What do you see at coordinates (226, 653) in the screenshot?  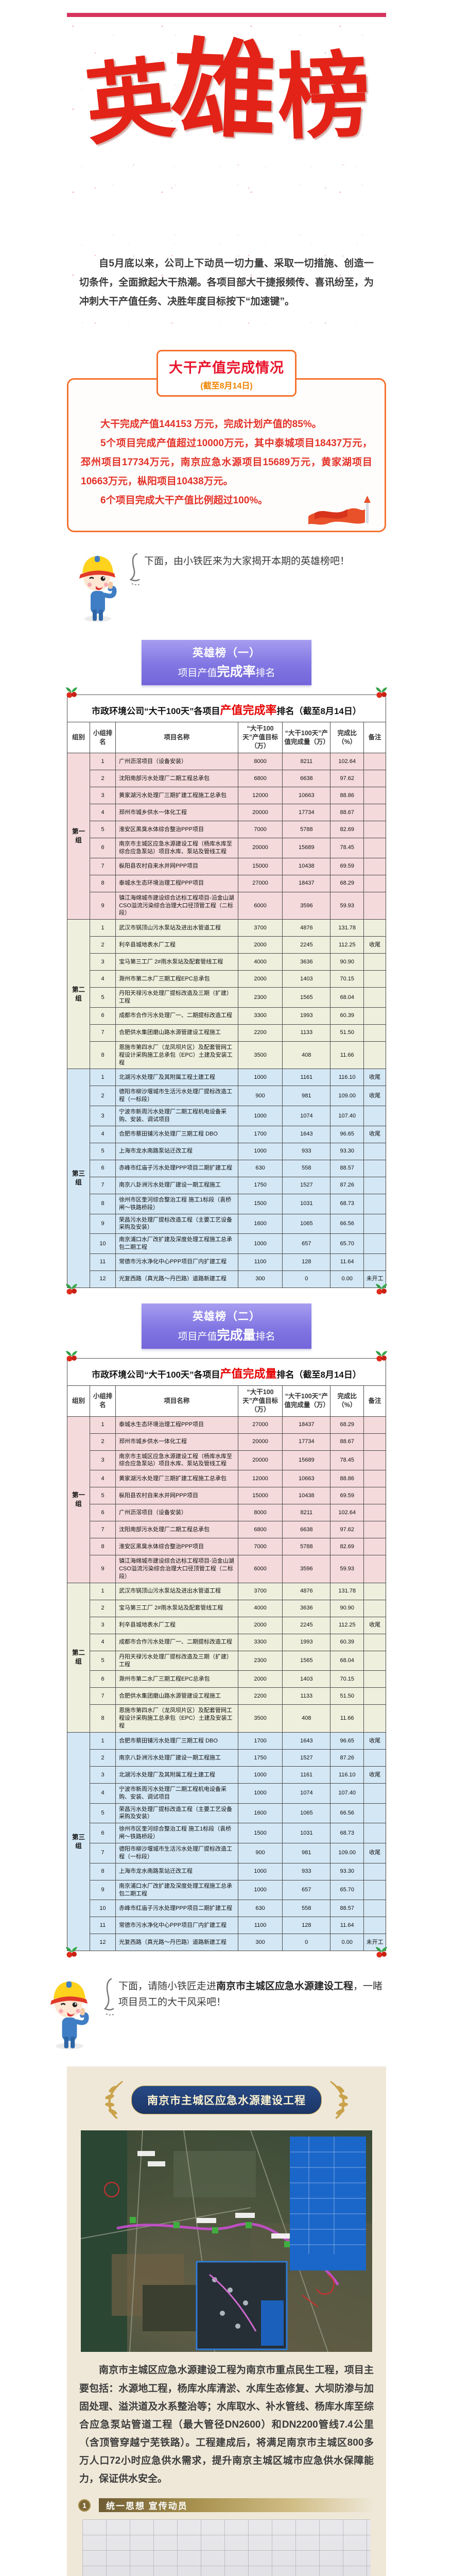 I see `ribbon-line1: 英雄榜（一）` at bounding box center [226, 653].